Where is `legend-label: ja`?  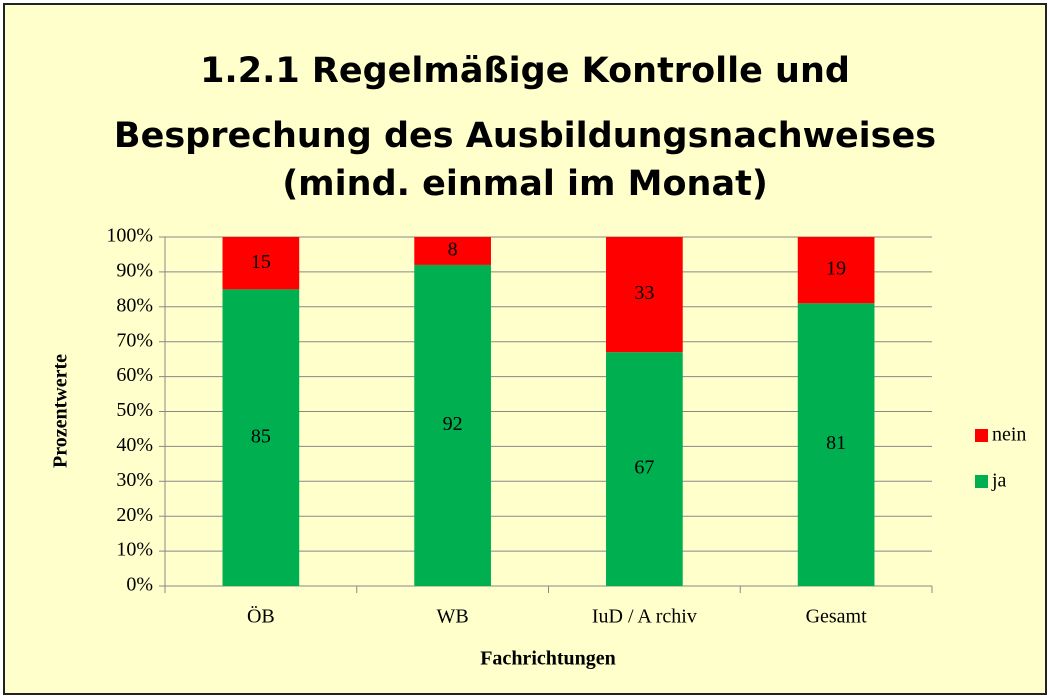 legend-label: ja is located at coordinates (999, 481).